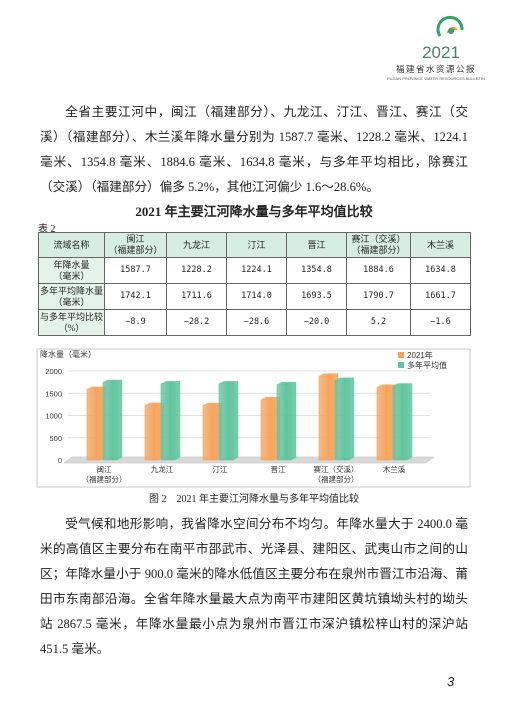 Image resolution: width=508 pixels, height=708 pixels. Describe the element at coordinates (440, 270) in the screenshot. I see `table-cell: 1634.8` at that location.